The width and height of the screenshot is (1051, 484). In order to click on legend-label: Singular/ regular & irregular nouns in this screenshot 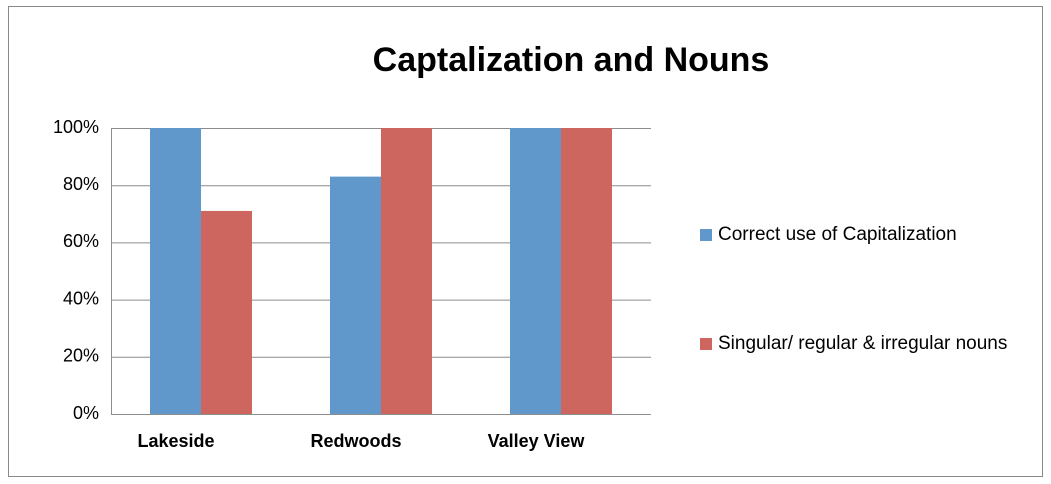, I will do `click(863, 343)`.